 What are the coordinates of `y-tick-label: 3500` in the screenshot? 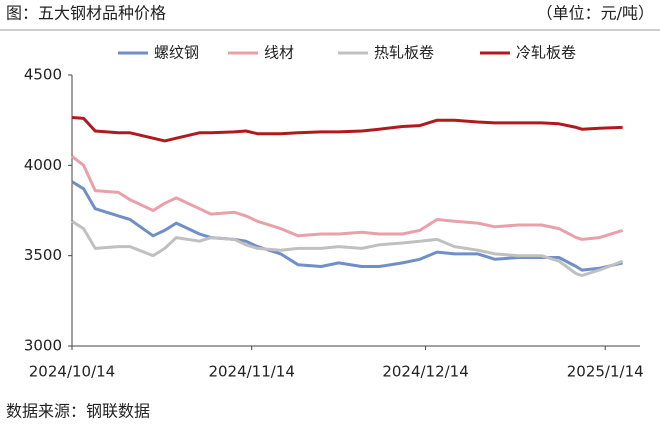 It's located at (43, 255).